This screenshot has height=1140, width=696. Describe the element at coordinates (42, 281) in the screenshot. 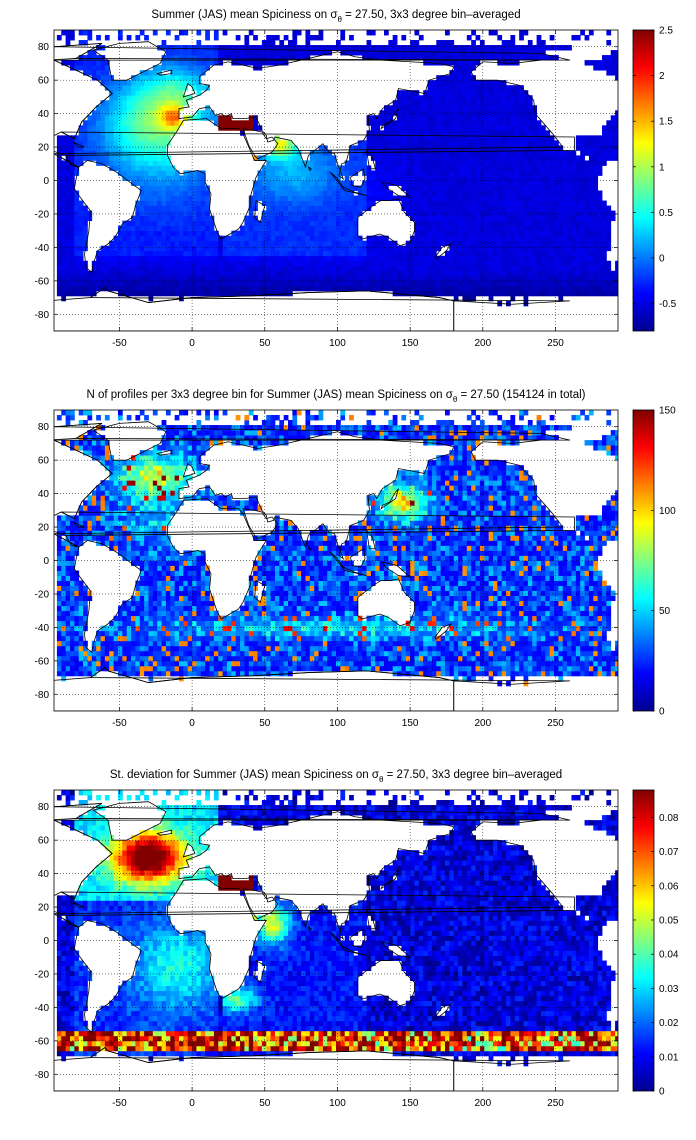

I see `y-tick-label: -60` at that location.